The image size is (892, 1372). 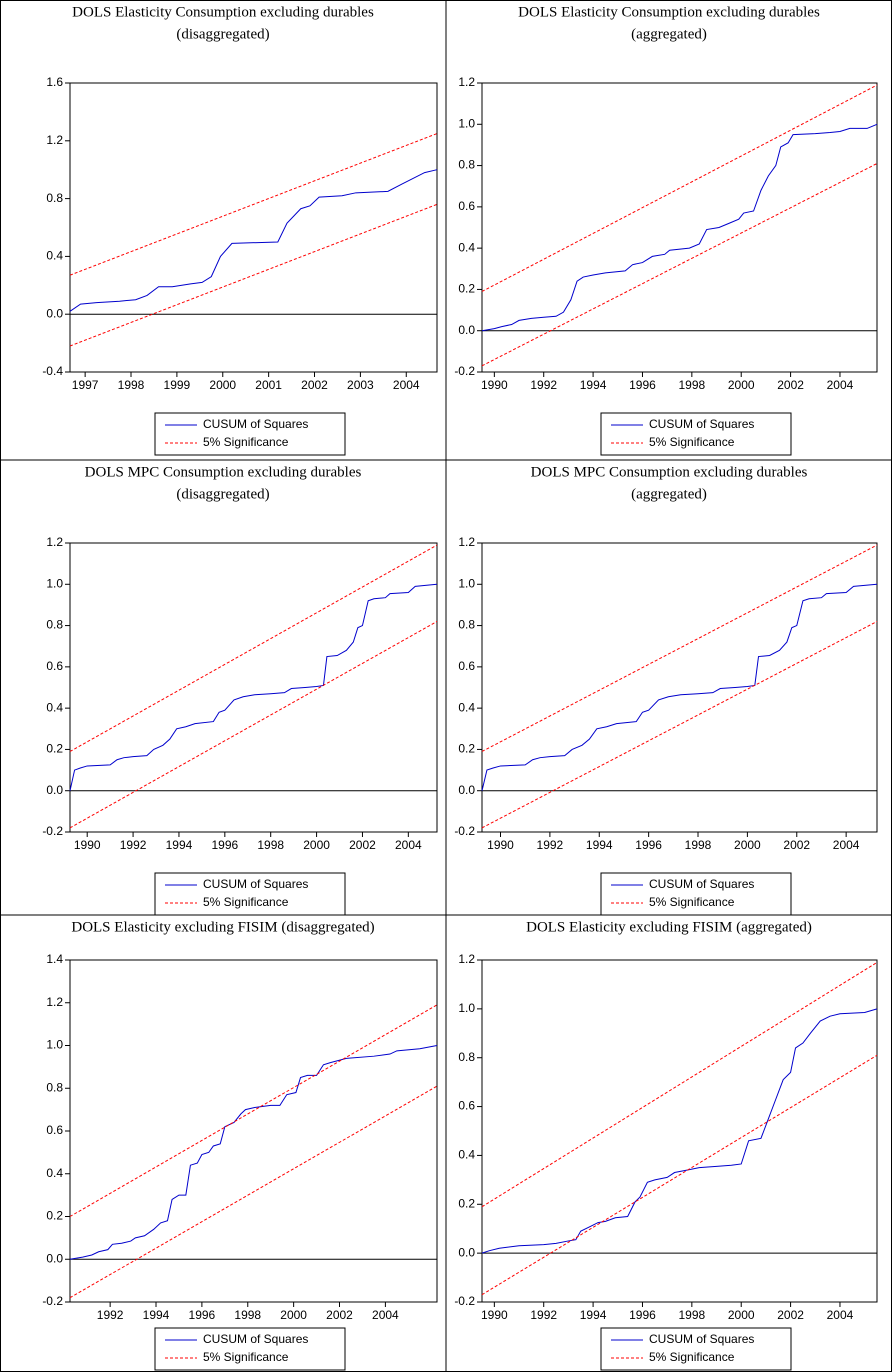 What do you see at coordinates (54, 82) in the screenshot?
I see `y-tick-label: 1.6` at bounding box center [54, 82].